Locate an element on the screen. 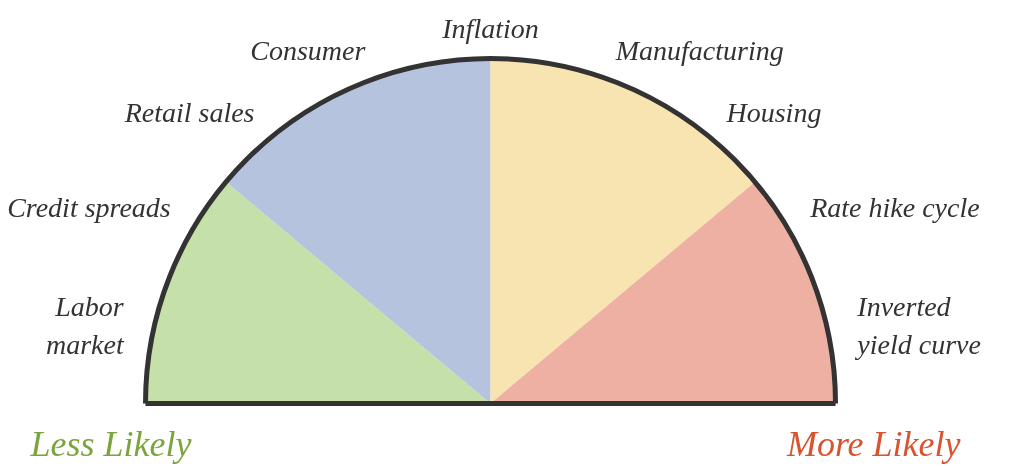  text: Retail sales is located at coordinates (189, 112).